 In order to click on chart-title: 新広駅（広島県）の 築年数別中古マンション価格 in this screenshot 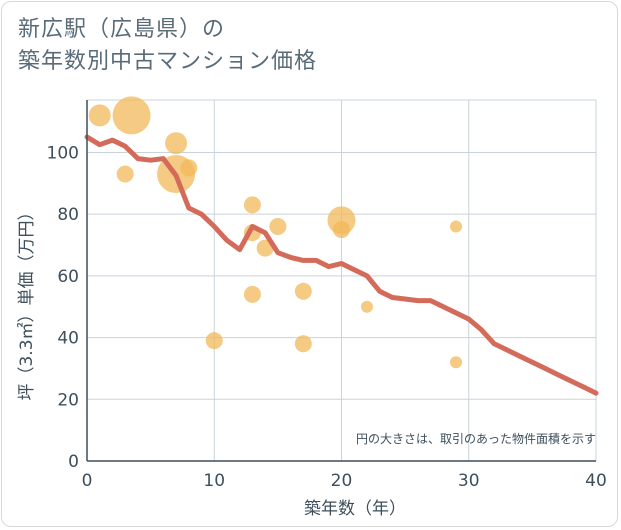, I will do `click(167, 46)`.